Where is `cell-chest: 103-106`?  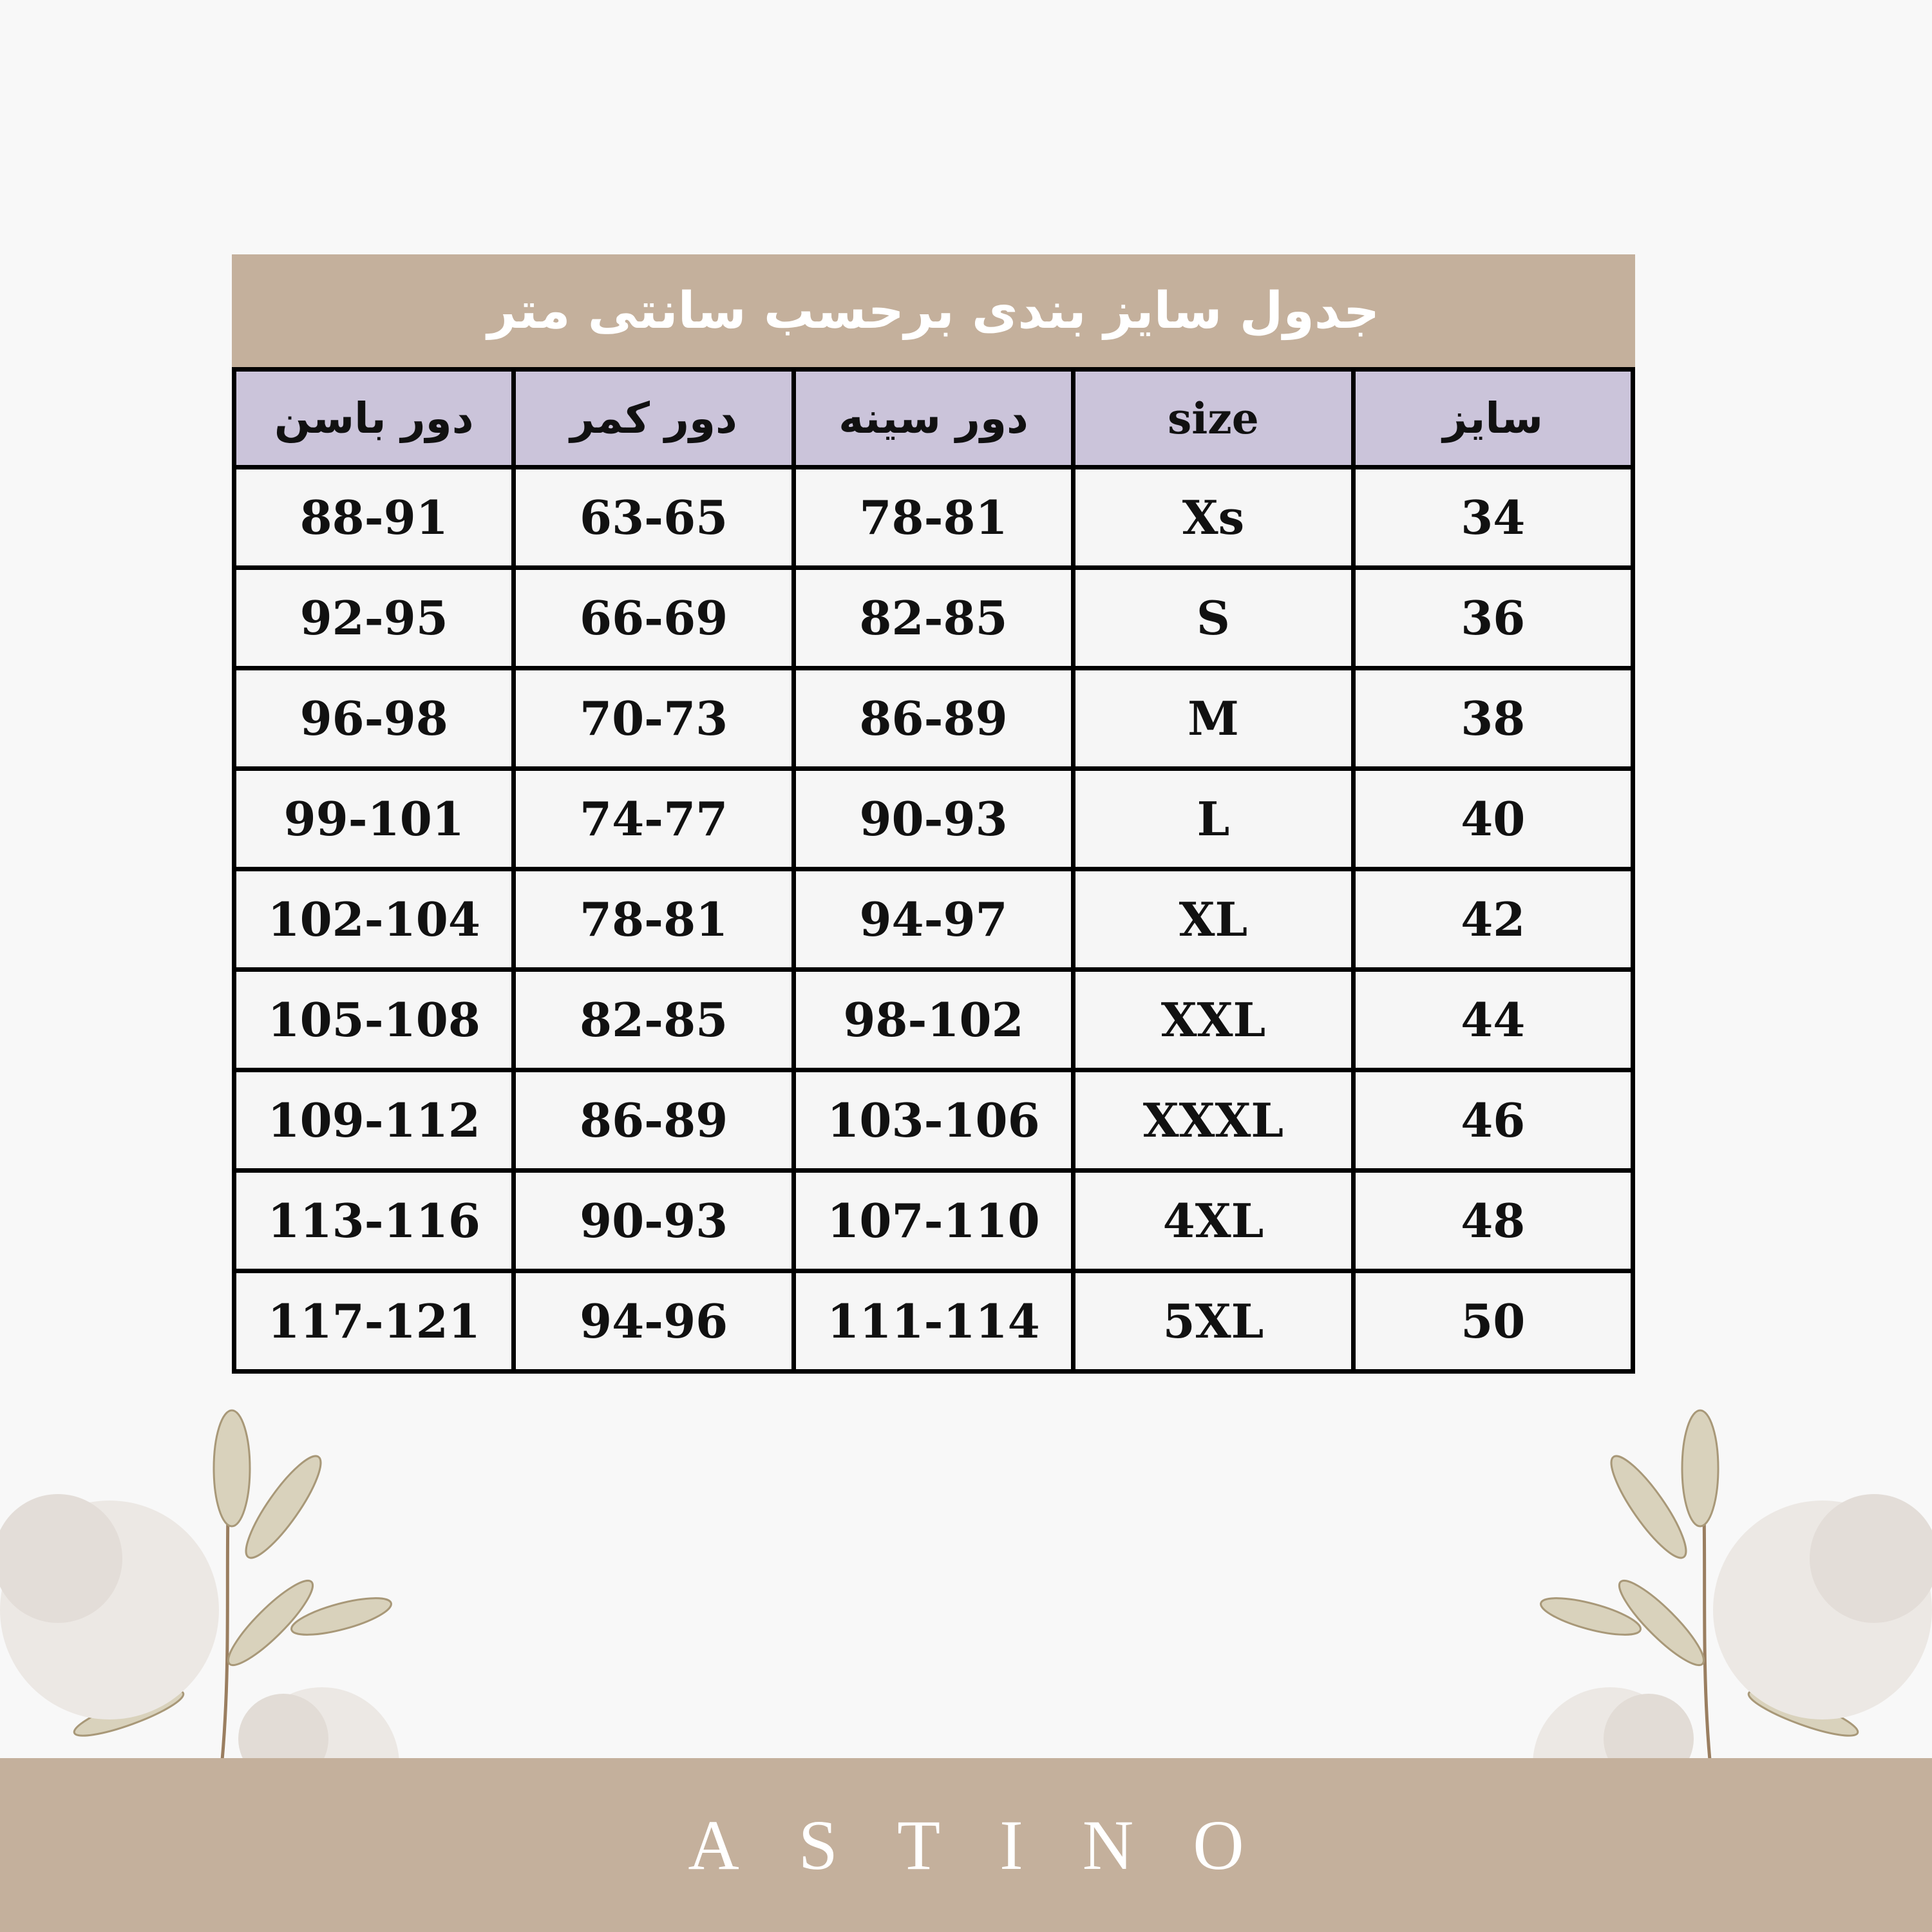
cell-chest: 103-106 is located at coordinates (934, 1121).